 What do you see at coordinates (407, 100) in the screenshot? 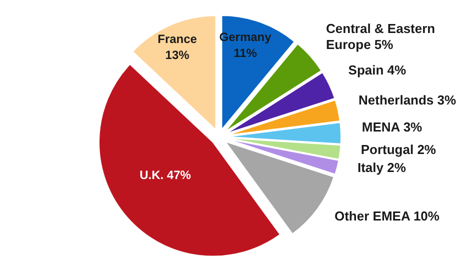
I see `slice-label: Netherlands 3%` at bounding box center [407, 100].